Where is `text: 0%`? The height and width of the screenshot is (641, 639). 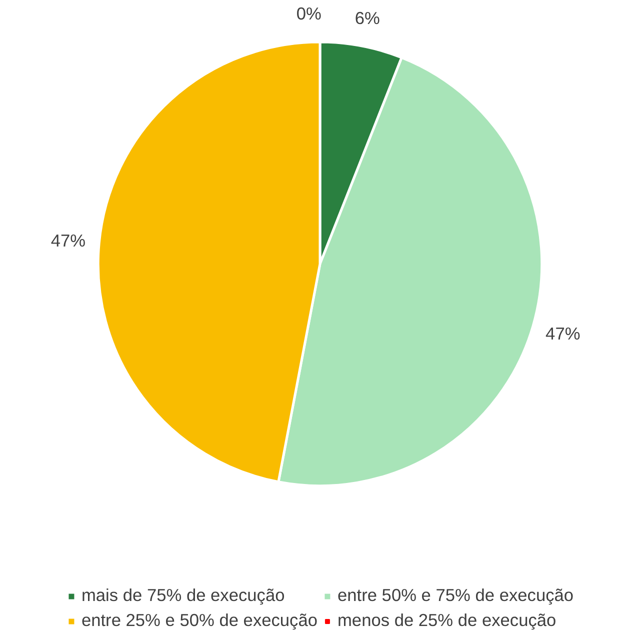
text: 0% is located at coordinates (309, 14).